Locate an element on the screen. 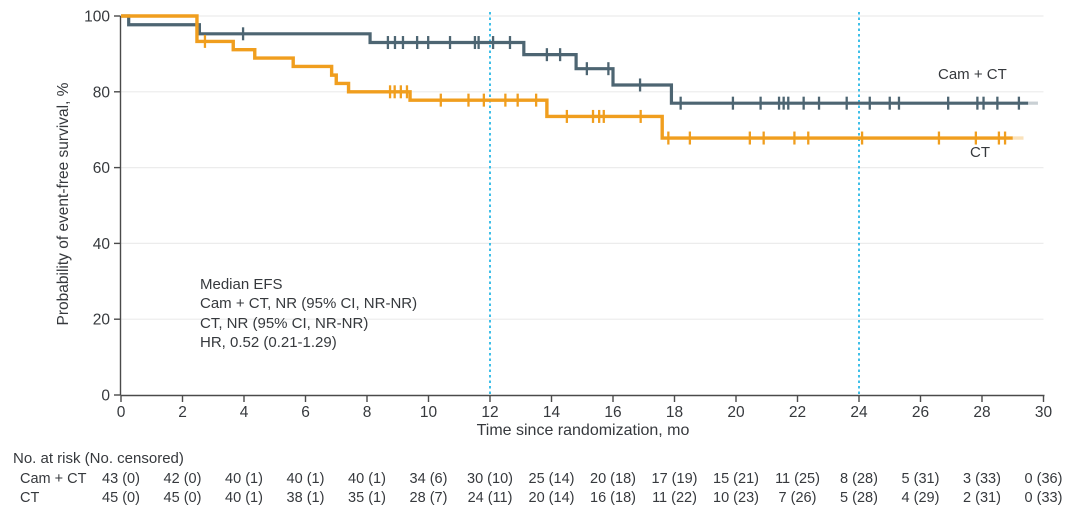 Image resolution: width=1080 pixels, height=519 pixels. x-tick-label: 10 is located at coordinates (429, 412).